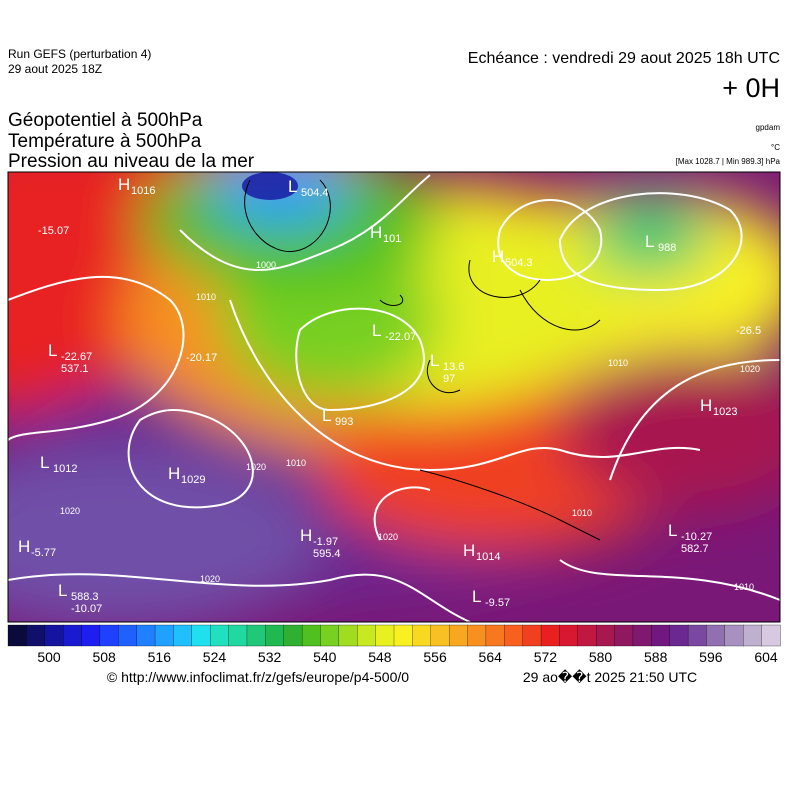 This screenshot has width=788, height=794. I want to click on pressure-center-value: 537.1, so click(75, 369).